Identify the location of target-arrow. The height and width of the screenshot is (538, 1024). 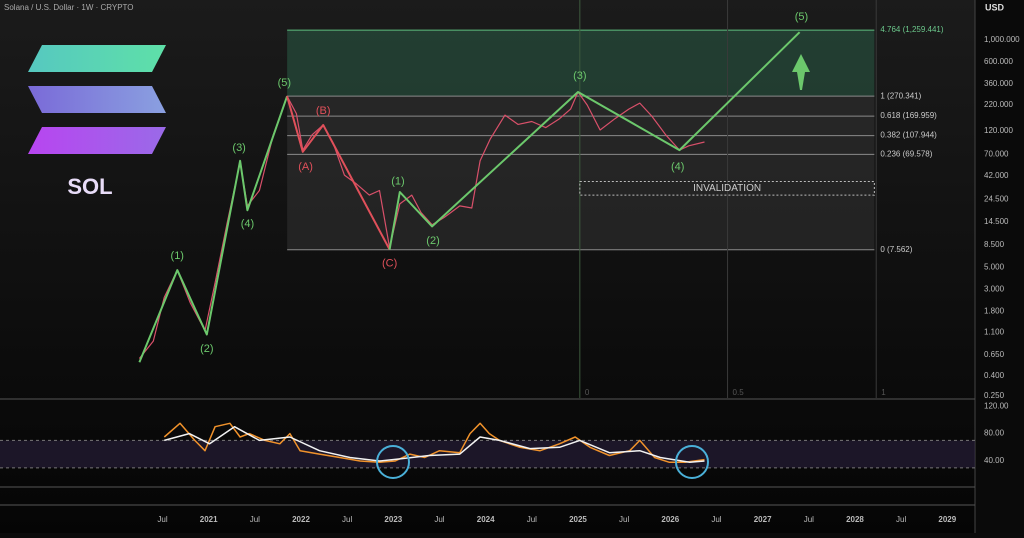
(801, 72).